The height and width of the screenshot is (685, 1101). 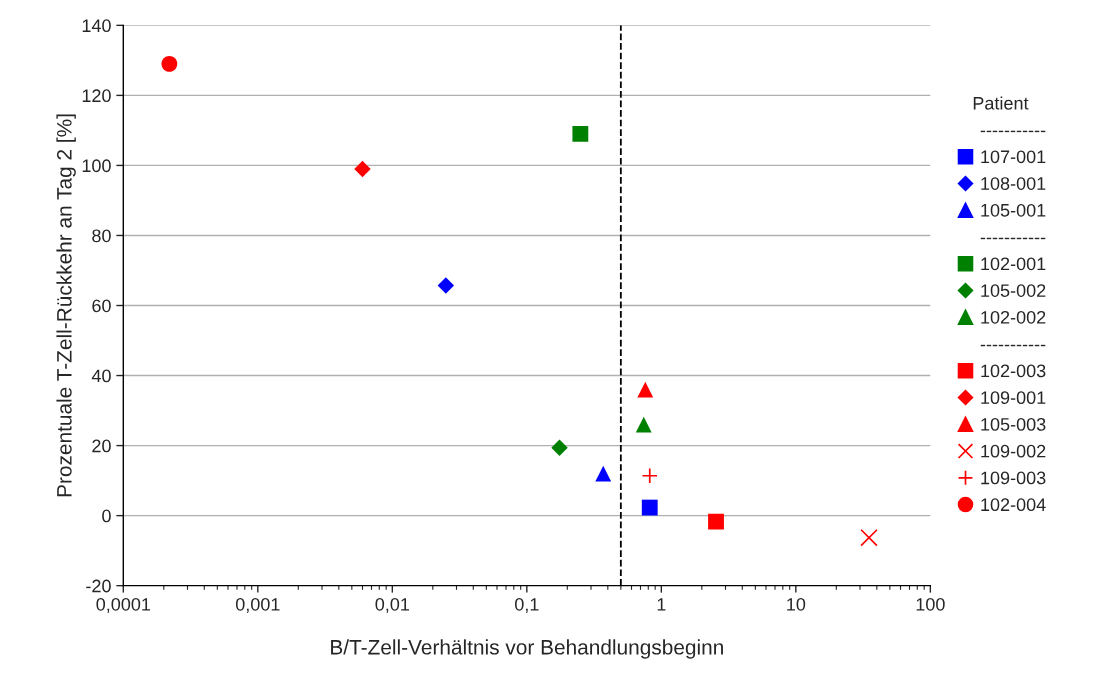 I want to click on legend-label: 102-002, so click(x=1013, y=317).